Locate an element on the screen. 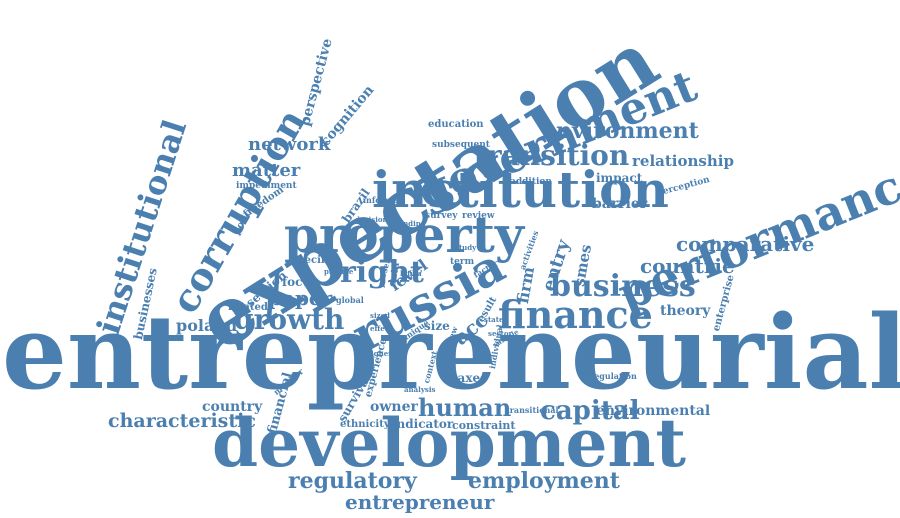 The width and height of the screenshot is (900, 518). word-informal: informal is located at coordinates (382, 200).